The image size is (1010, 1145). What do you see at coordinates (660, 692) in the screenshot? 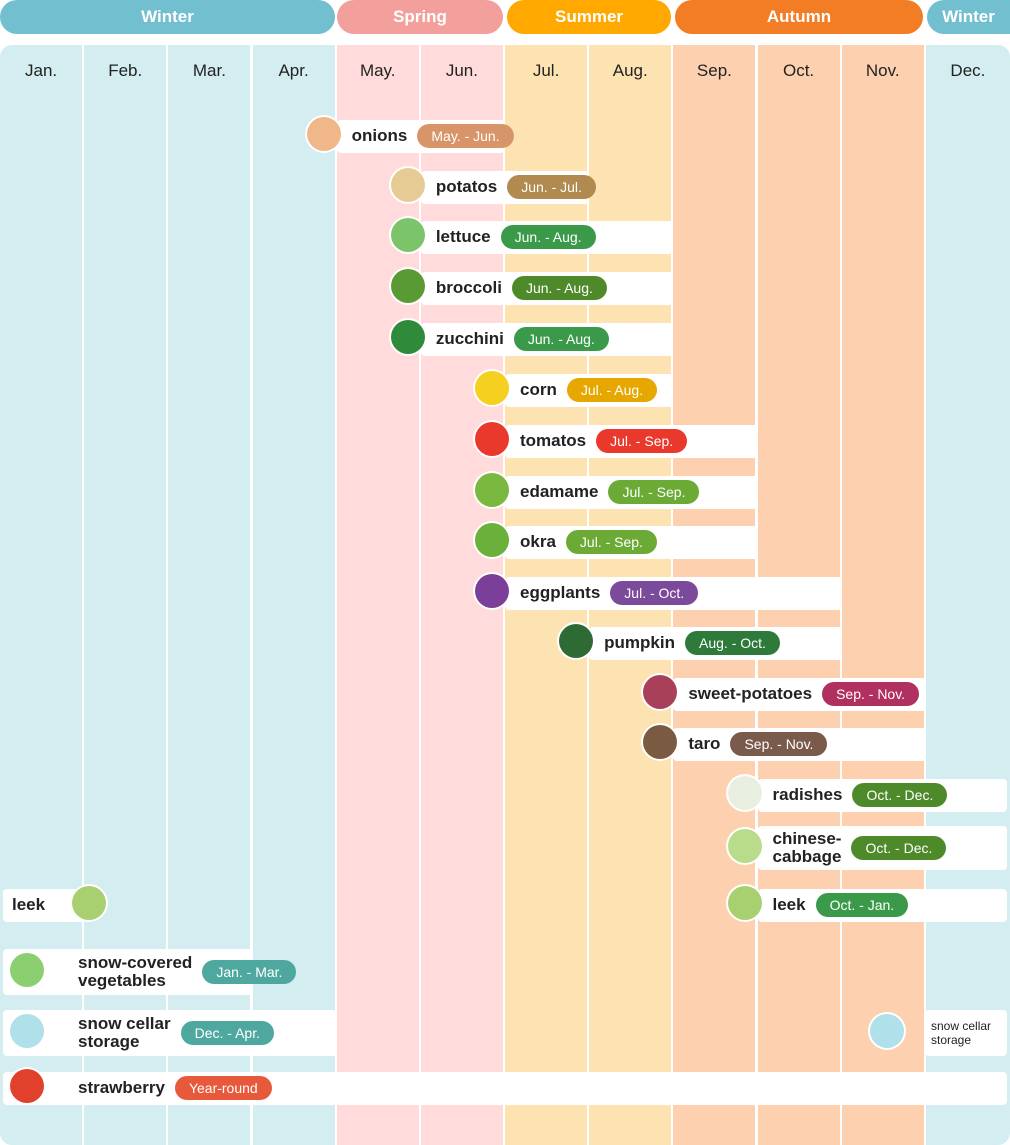
I see `sweet-potato-icon` at bounding box center [660, 692].